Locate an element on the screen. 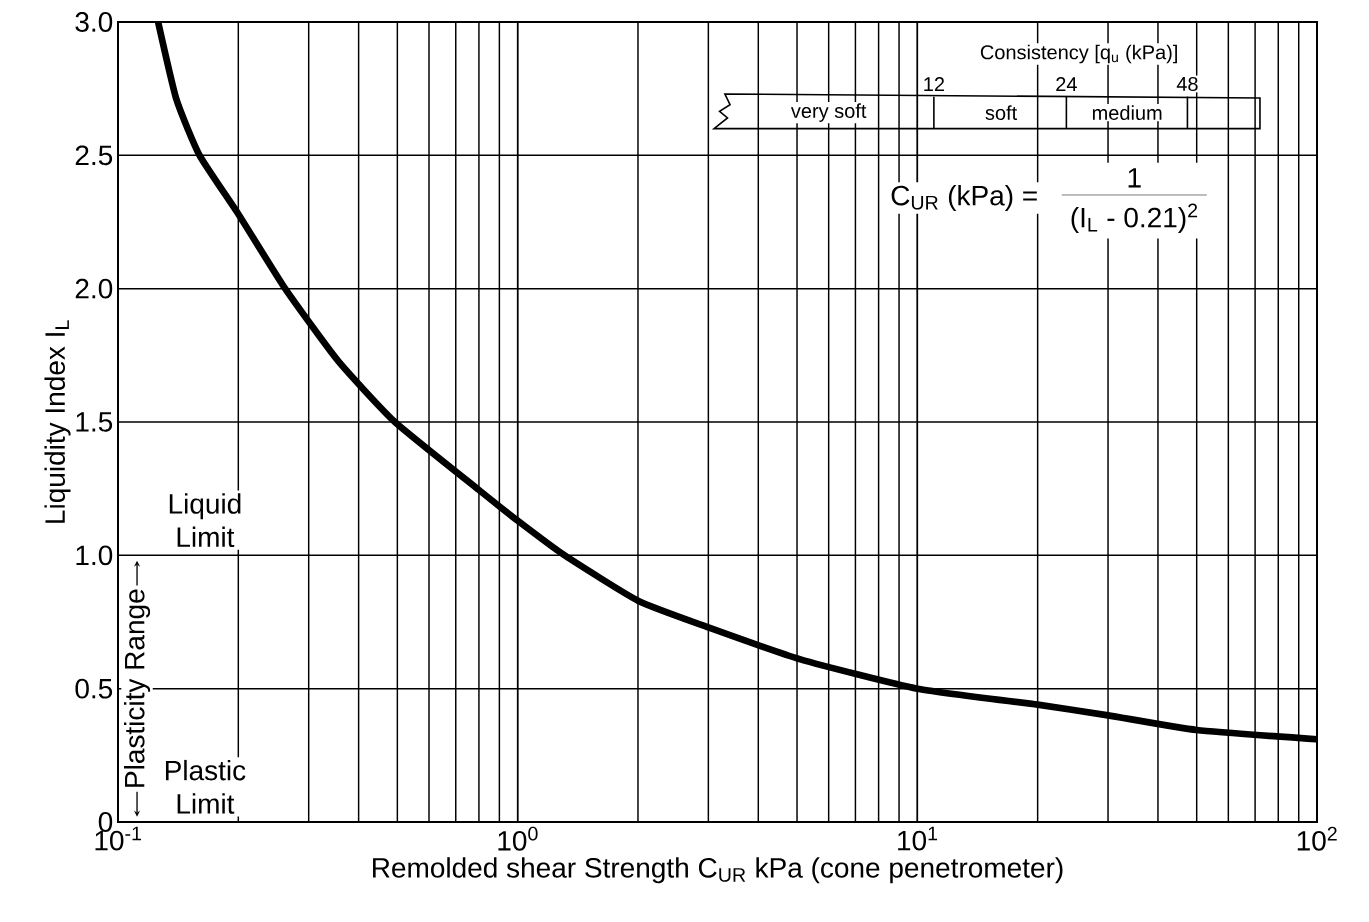  y-axis-title: Liquidity Index I$_{L}$ is located at coordinates (57, 421).